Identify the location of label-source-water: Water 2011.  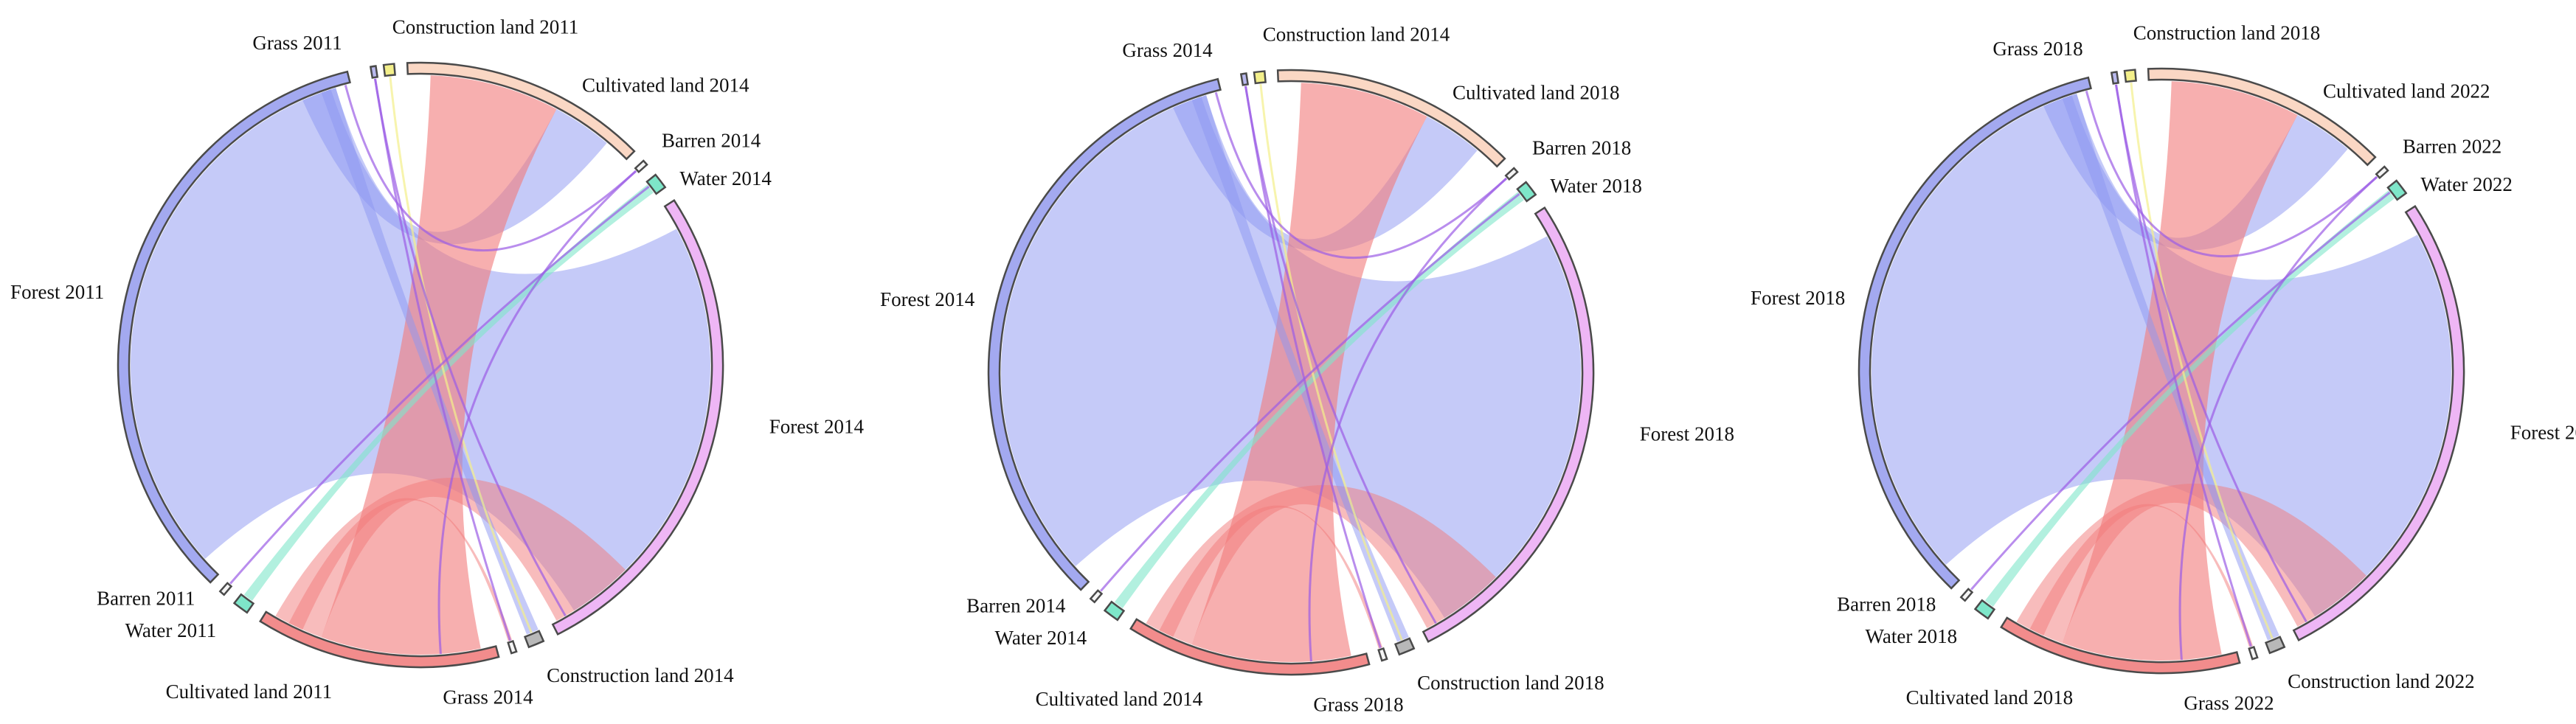
(171, 630).